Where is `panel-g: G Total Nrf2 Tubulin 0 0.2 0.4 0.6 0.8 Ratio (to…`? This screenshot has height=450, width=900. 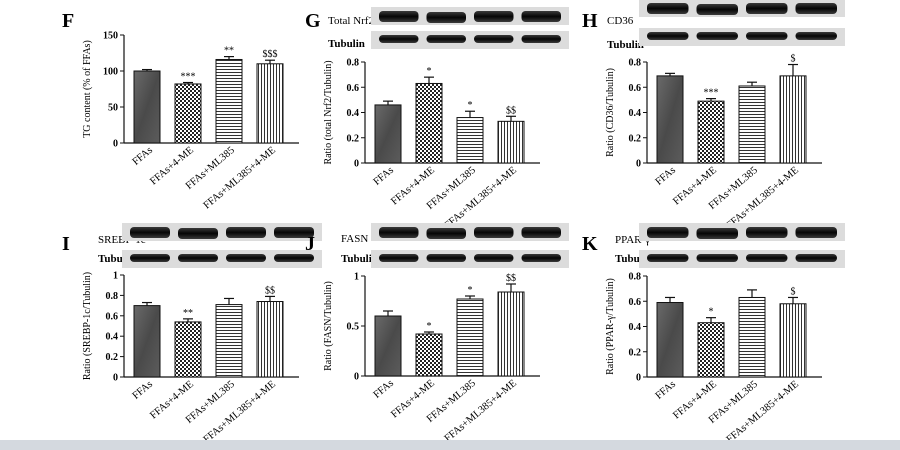 panel-g: G Total Nrf2 Tubulin 0 0.2 0.4 0.6 0.8 Ratio (to… is located at coordinates (437, 119).